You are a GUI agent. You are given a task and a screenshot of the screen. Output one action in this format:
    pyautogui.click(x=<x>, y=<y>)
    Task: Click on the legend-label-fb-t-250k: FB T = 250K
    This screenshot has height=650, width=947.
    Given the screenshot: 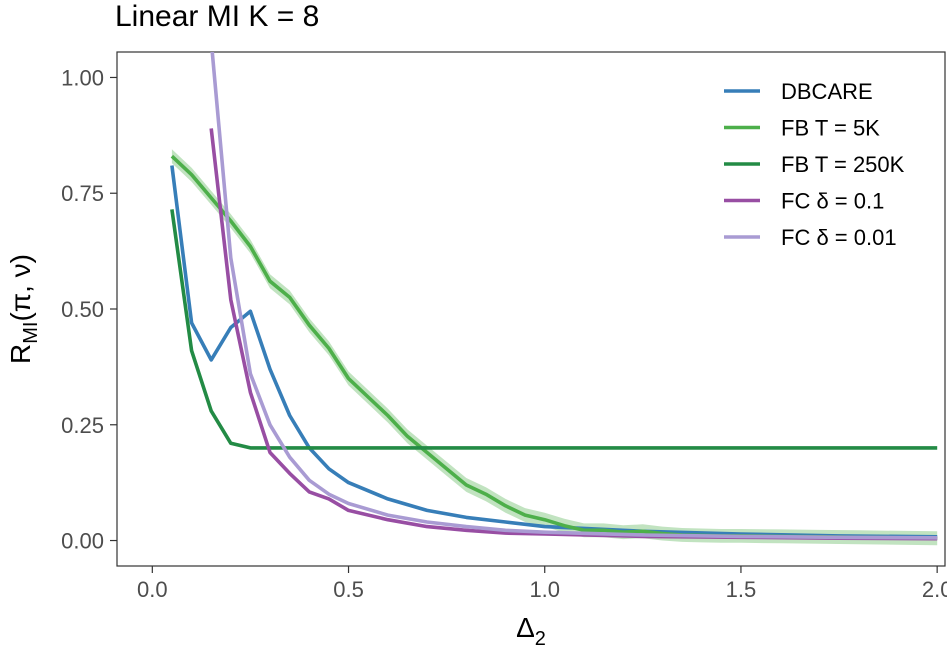 What is the action you would take?
    pyautogui.click(x=843, y=164)
    